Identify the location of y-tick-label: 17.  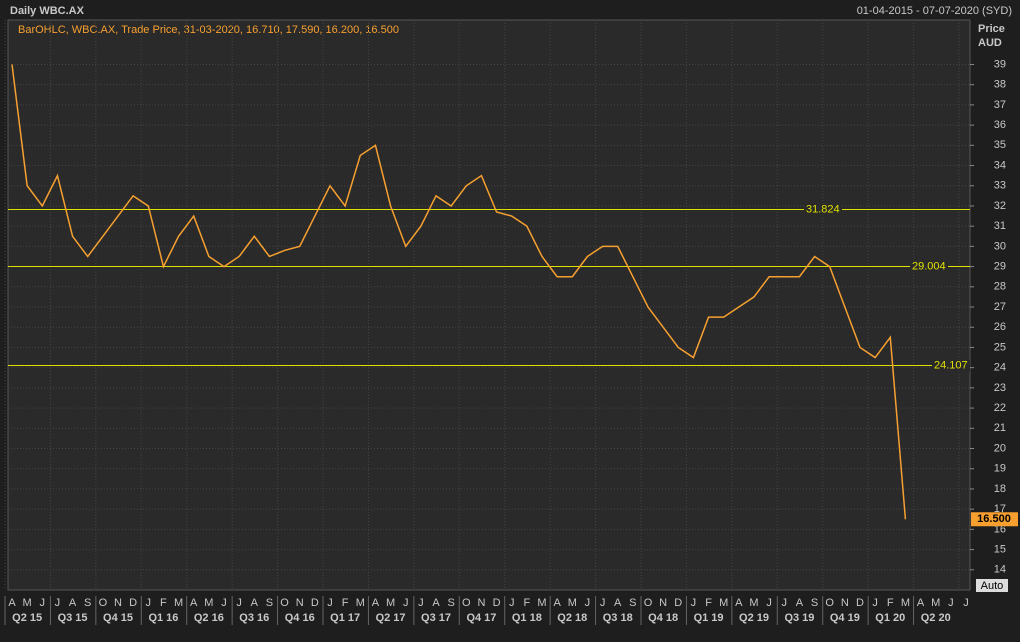
(1000, 509).